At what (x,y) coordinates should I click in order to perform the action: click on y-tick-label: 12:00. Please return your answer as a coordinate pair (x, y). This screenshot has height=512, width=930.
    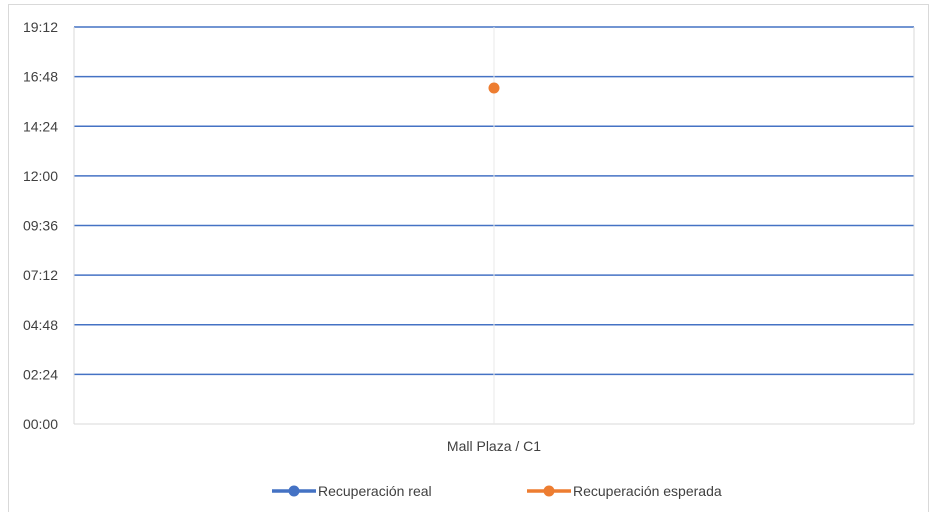
    Looking at the image, I should click on (40, 176).